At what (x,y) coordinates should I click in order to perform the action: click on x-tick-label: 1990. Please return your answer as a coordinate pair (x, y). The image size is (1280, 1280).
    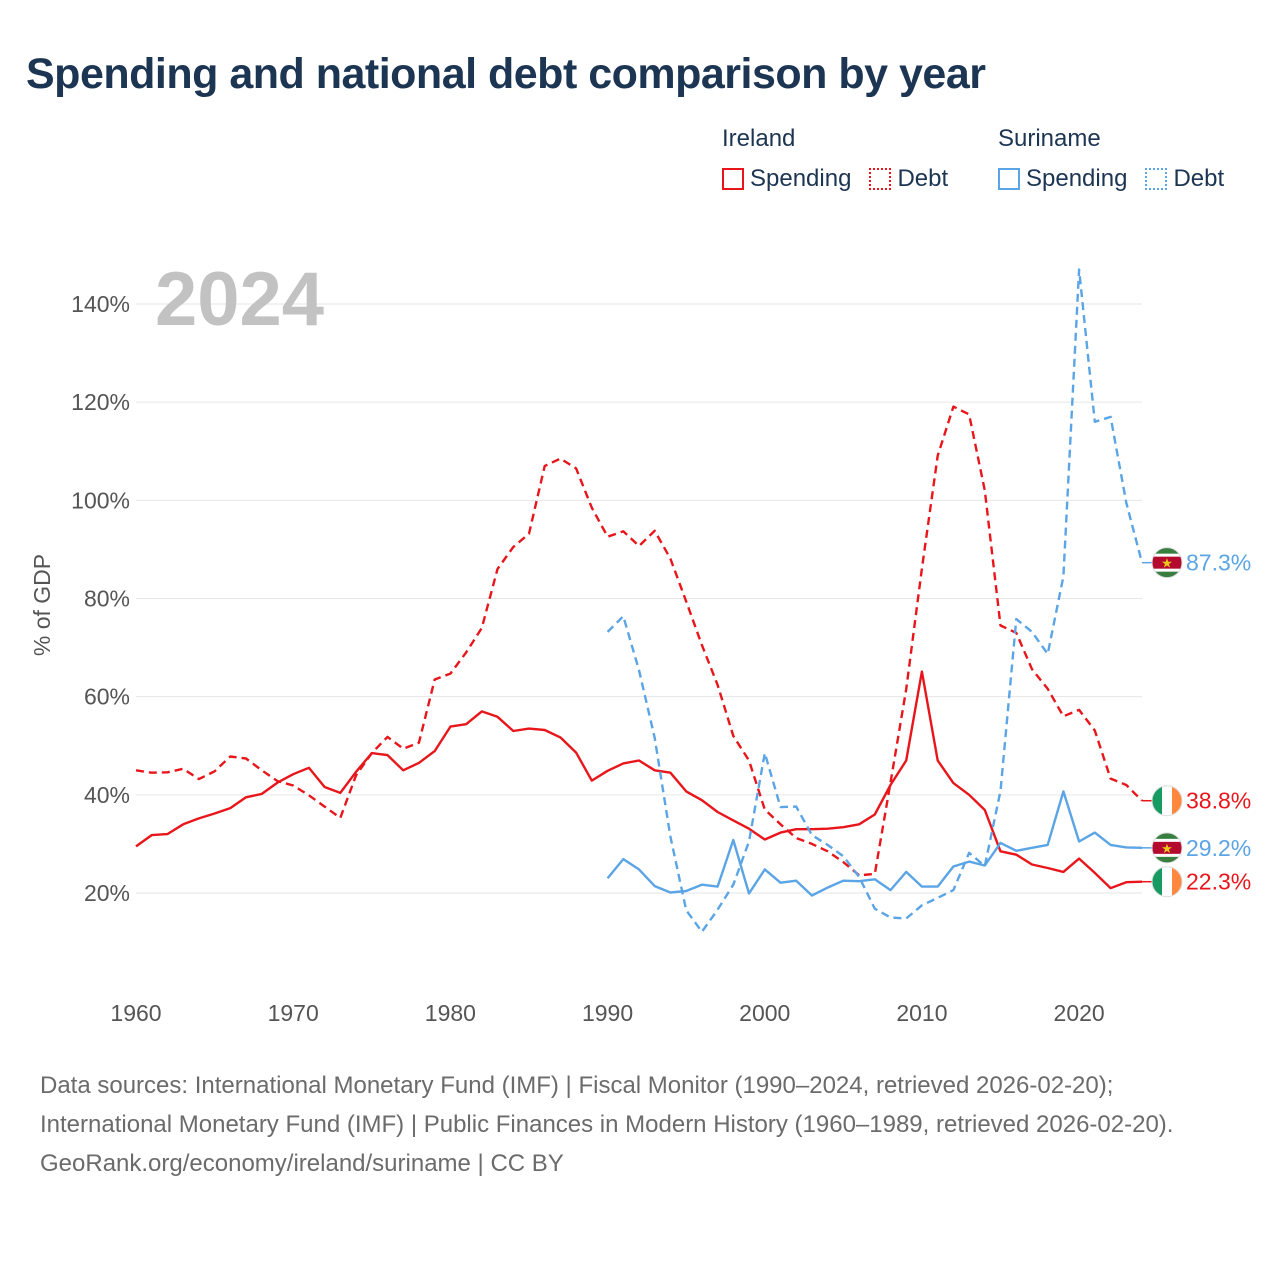
    Looking at the image, I should click on (607, 1013).